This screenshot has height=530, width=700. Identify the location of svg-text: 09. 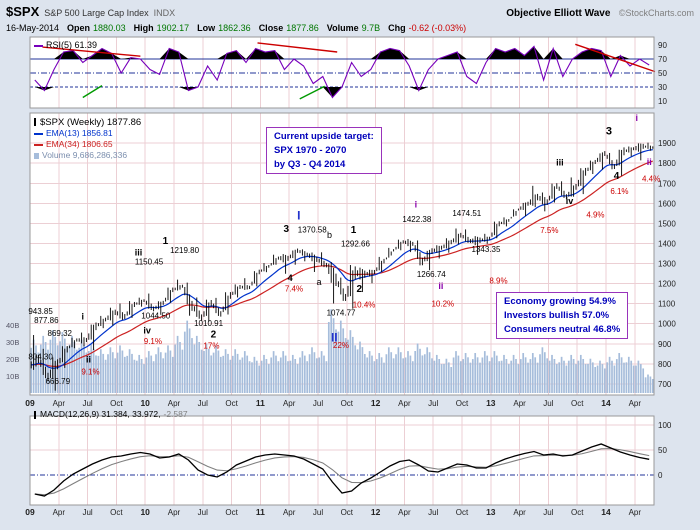
(30, 403).